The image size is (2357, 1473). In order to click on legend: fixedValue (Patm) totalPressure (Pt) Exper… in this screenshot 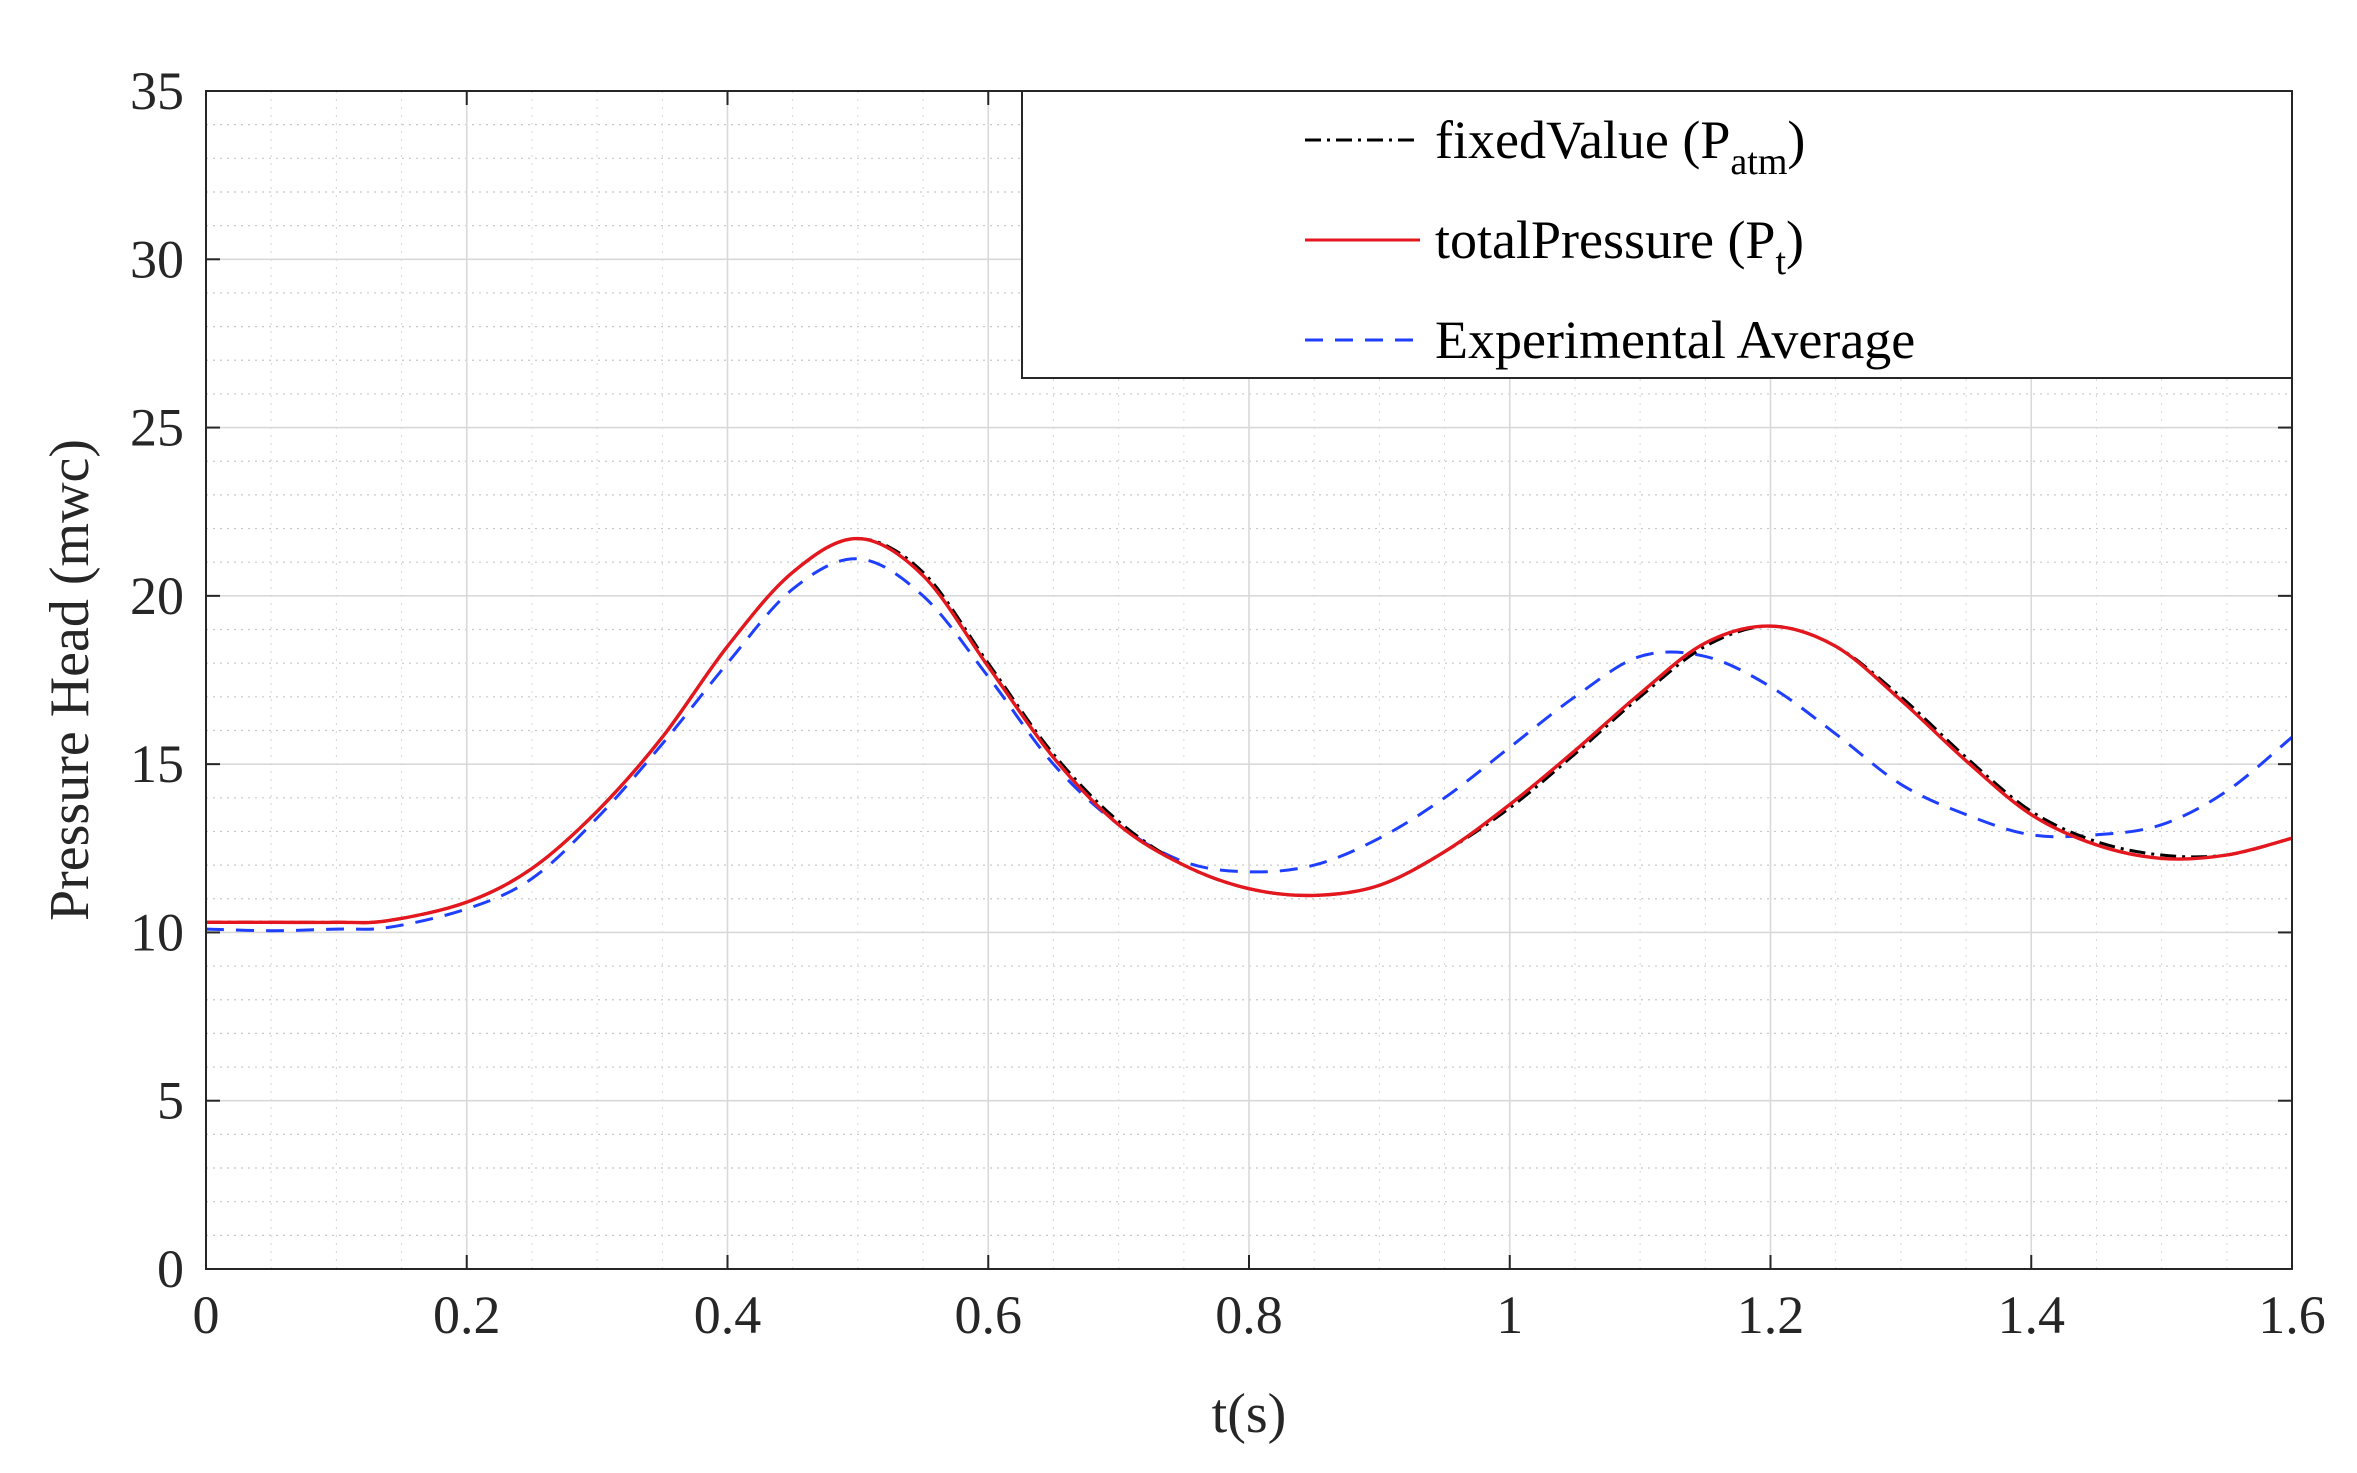, I will do `click(1657, 234)`.